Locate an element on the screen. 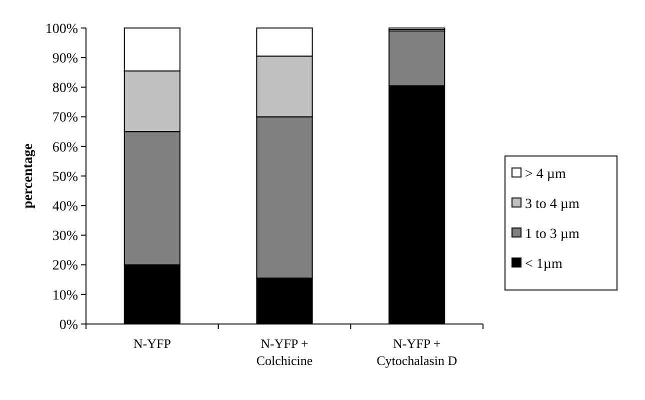 The image size is (645, 400). legend-label: > 4 µm is located at coordinates (545, 174).